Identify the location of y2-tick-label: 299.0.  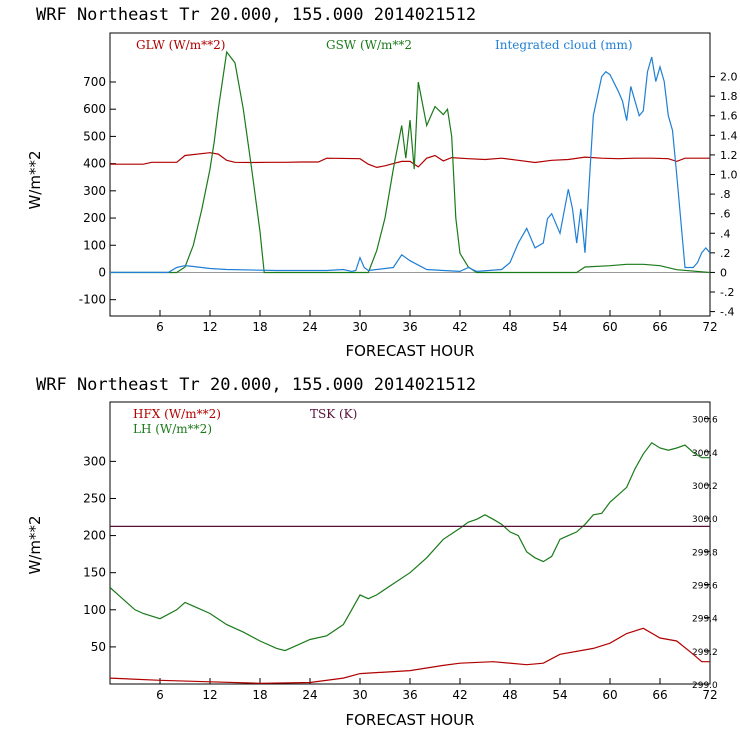
(705, 686).